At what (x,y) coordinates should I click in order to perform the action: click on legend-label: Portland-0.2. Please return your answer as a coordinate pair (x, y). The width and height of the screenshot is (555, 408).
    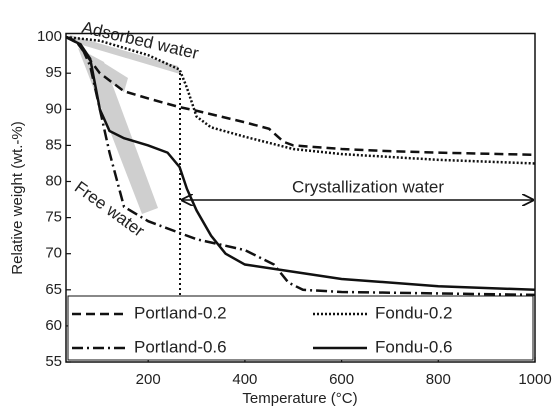
    Looking at the image, I should click on (180, 312).